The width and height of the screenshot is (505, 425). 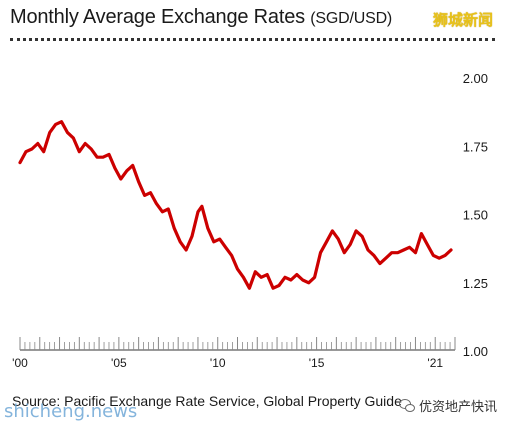 I want to click on y-tick-label: 1.50, so click(x=475, y=215).